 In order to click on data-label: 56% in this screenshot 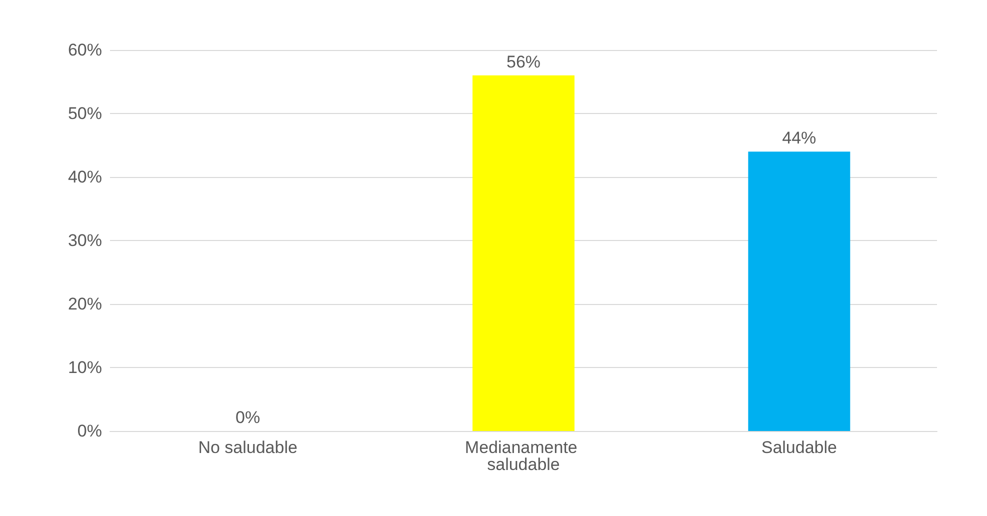, I will do `click(523, 62)`.